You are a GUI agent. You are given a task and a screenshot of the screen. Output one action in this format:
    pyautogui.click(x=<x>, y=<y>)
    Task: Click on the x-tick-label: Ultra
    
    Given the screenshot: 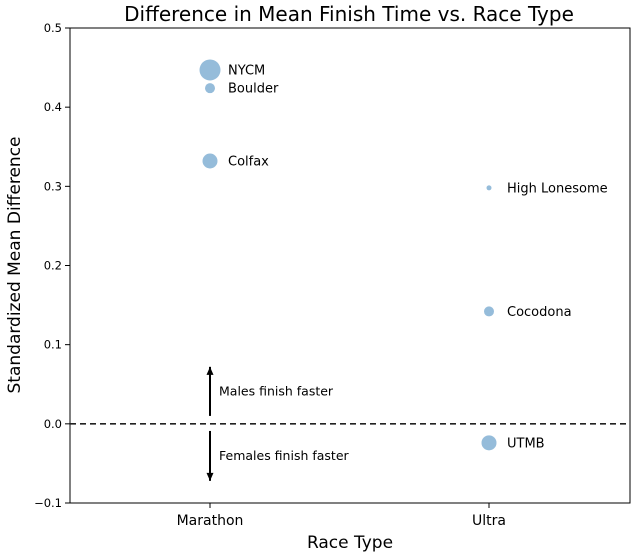 What is the action you would take?
    pyautogui.click(x=489, y=521)
    